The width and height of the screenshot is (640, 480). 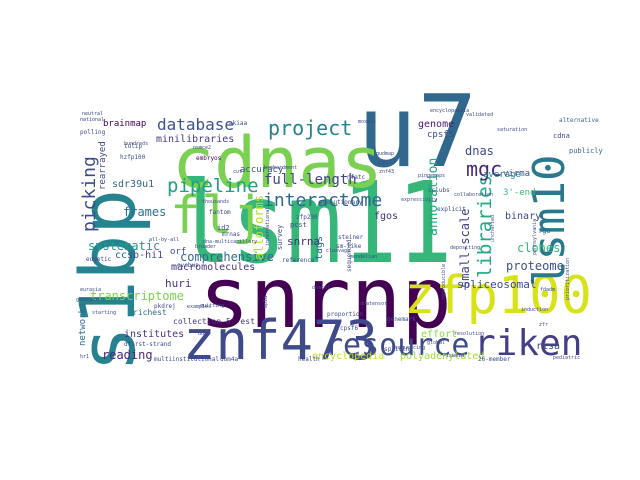 What do you see at coordinates (213, 267) in the screenshot?
I see `word: macromolecules` at bounding box center [213, 267].